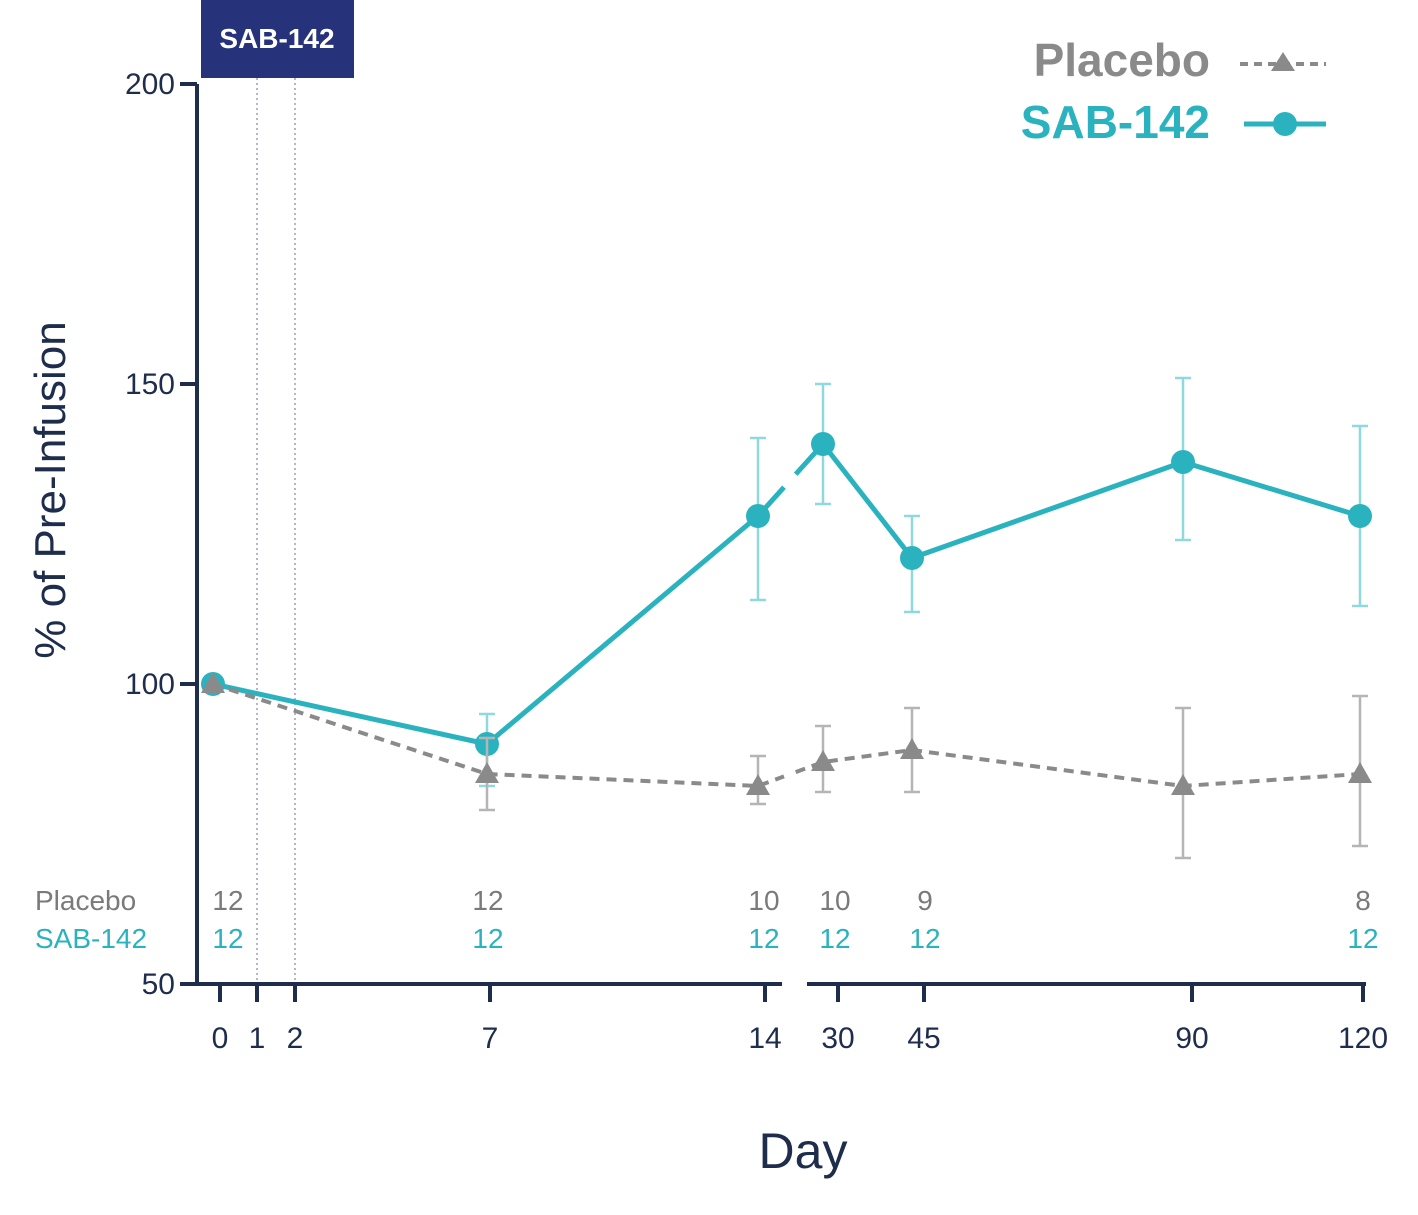 The image size is (1418, 1215). Describe the element at coordinates (158, 984) in the screenshot. I see `y-tick-label: 50` at that location.